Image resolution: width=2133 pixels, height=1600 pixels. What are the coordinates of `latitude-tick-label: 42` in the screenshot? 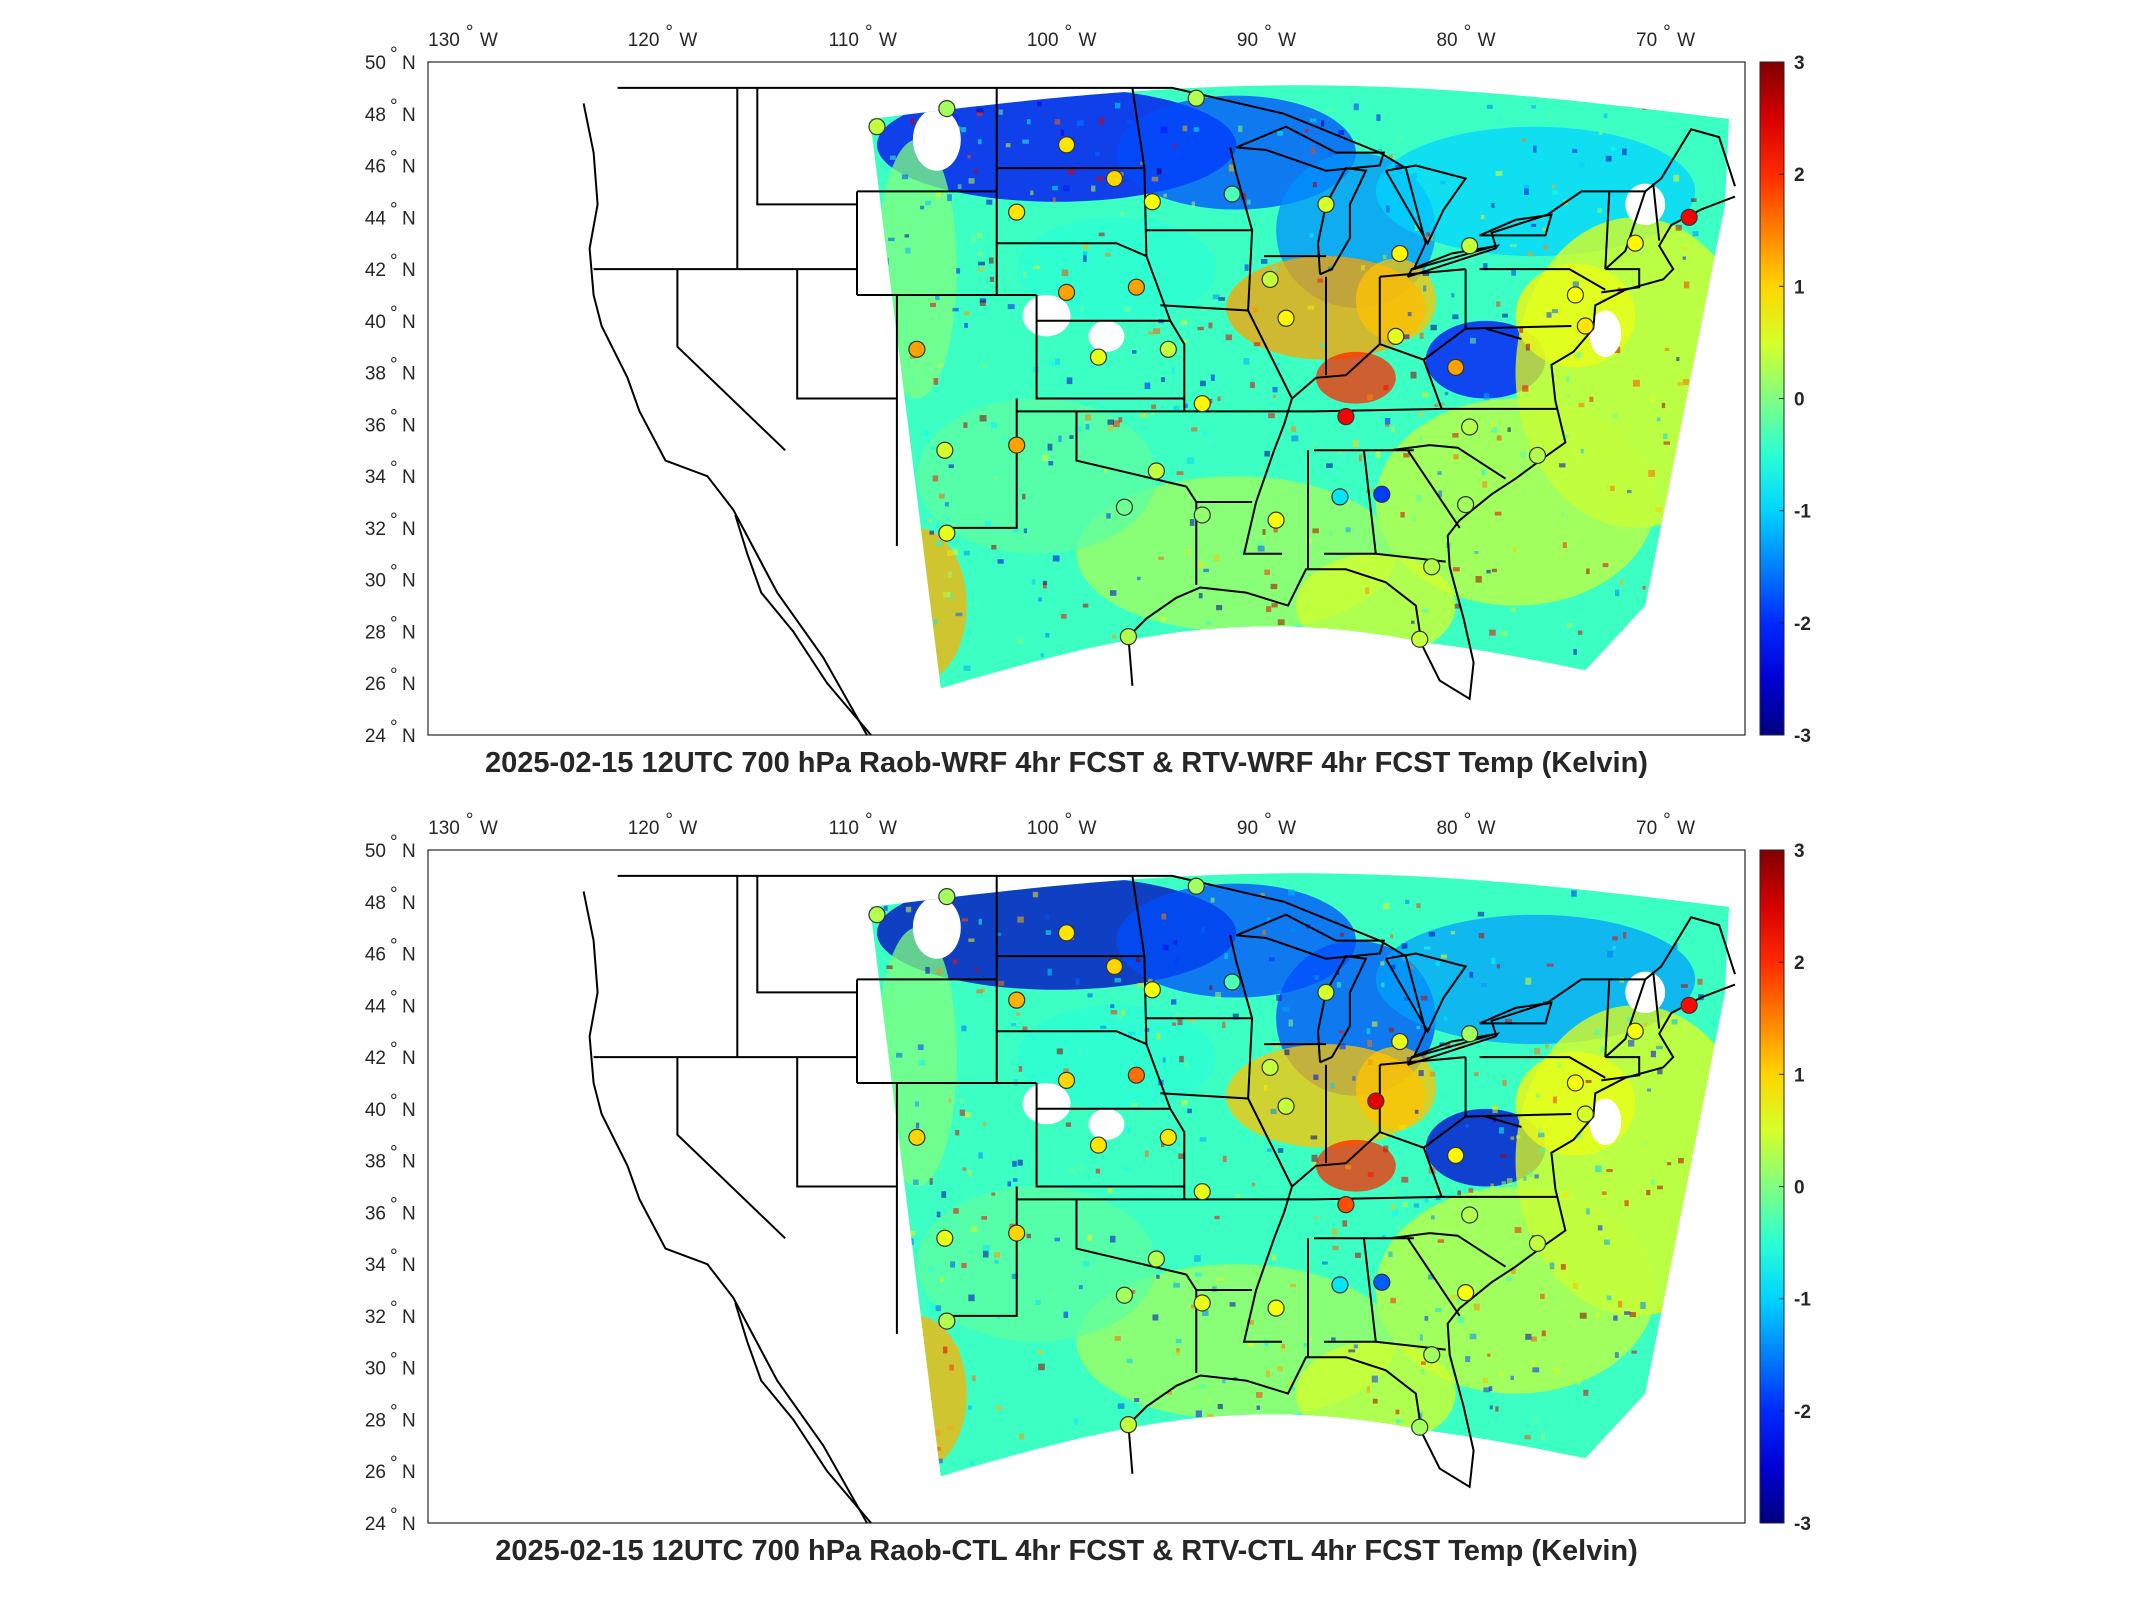 It's located at (375, 270).